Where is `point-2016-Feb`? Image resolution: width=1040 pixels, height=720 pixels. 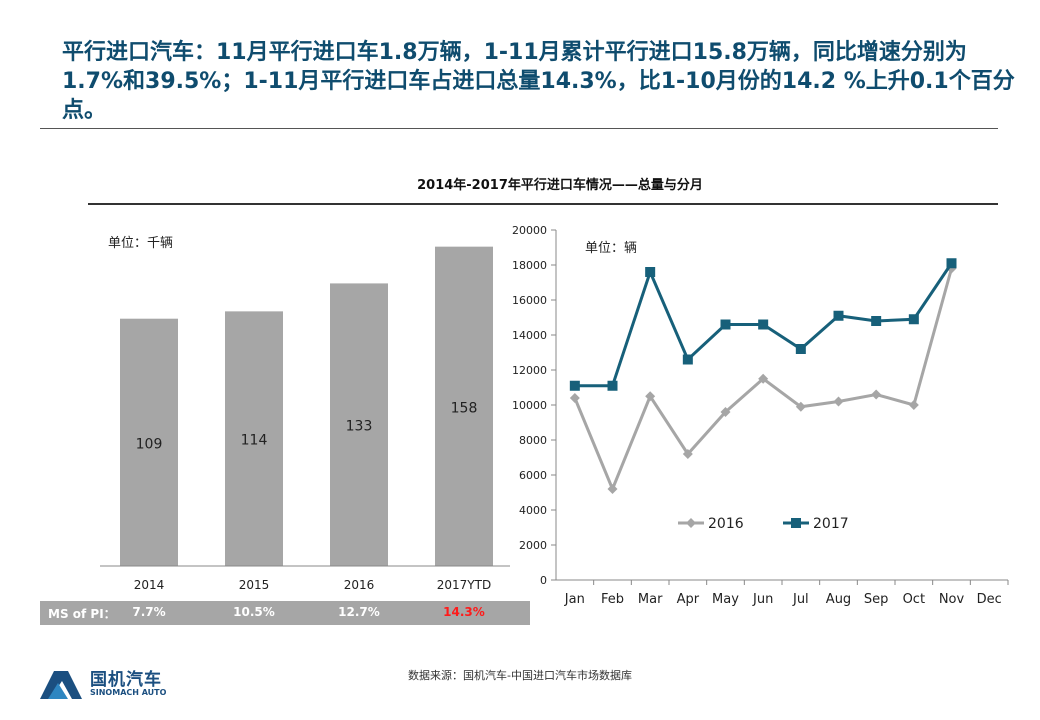 point-2016-Feb is located at coordinates (612, 489).